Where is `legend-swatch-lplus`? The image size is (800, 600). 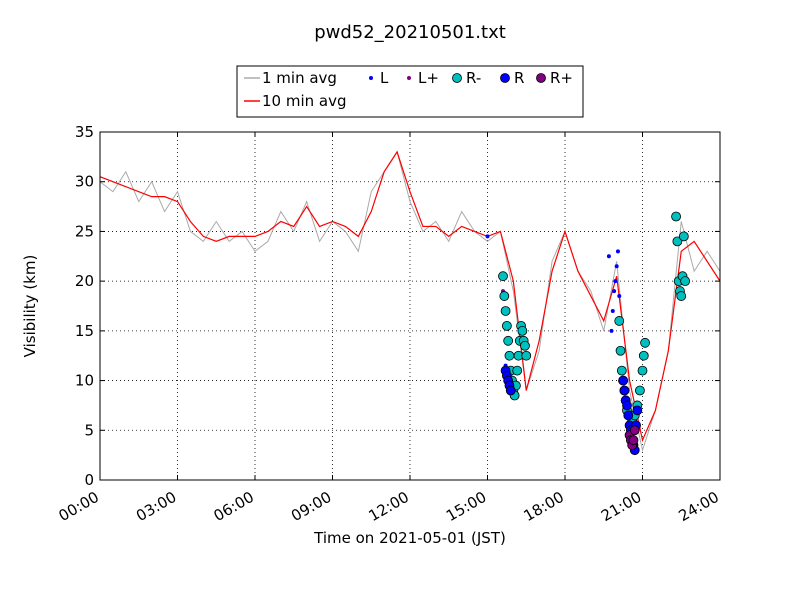 legend-swatch-lplus is located at coordinates (409, 78).